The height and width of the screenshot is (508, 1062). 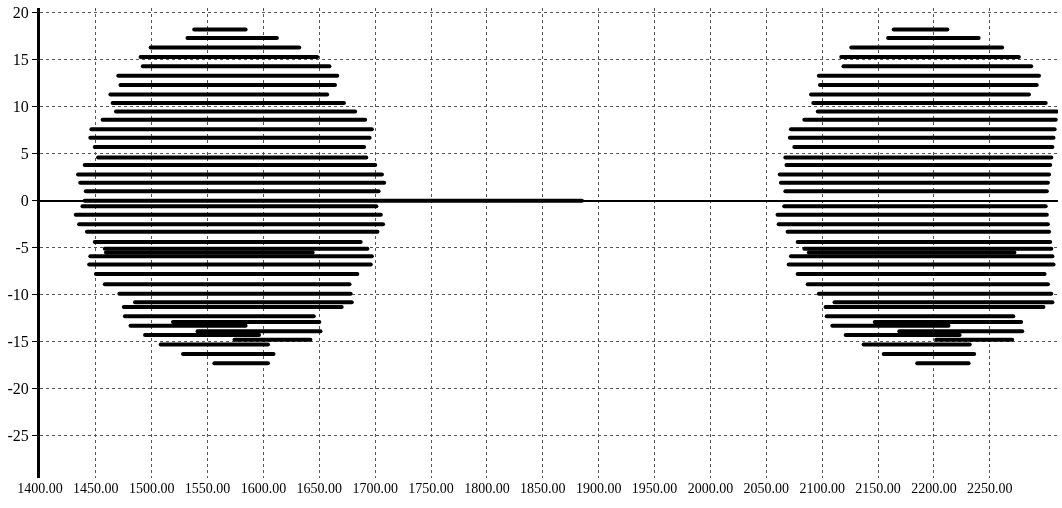 What do you see at coordinates (263, 488) in the screenshot?
I see `x-tick-label: 1600.00` at bounding box center [263, 488].